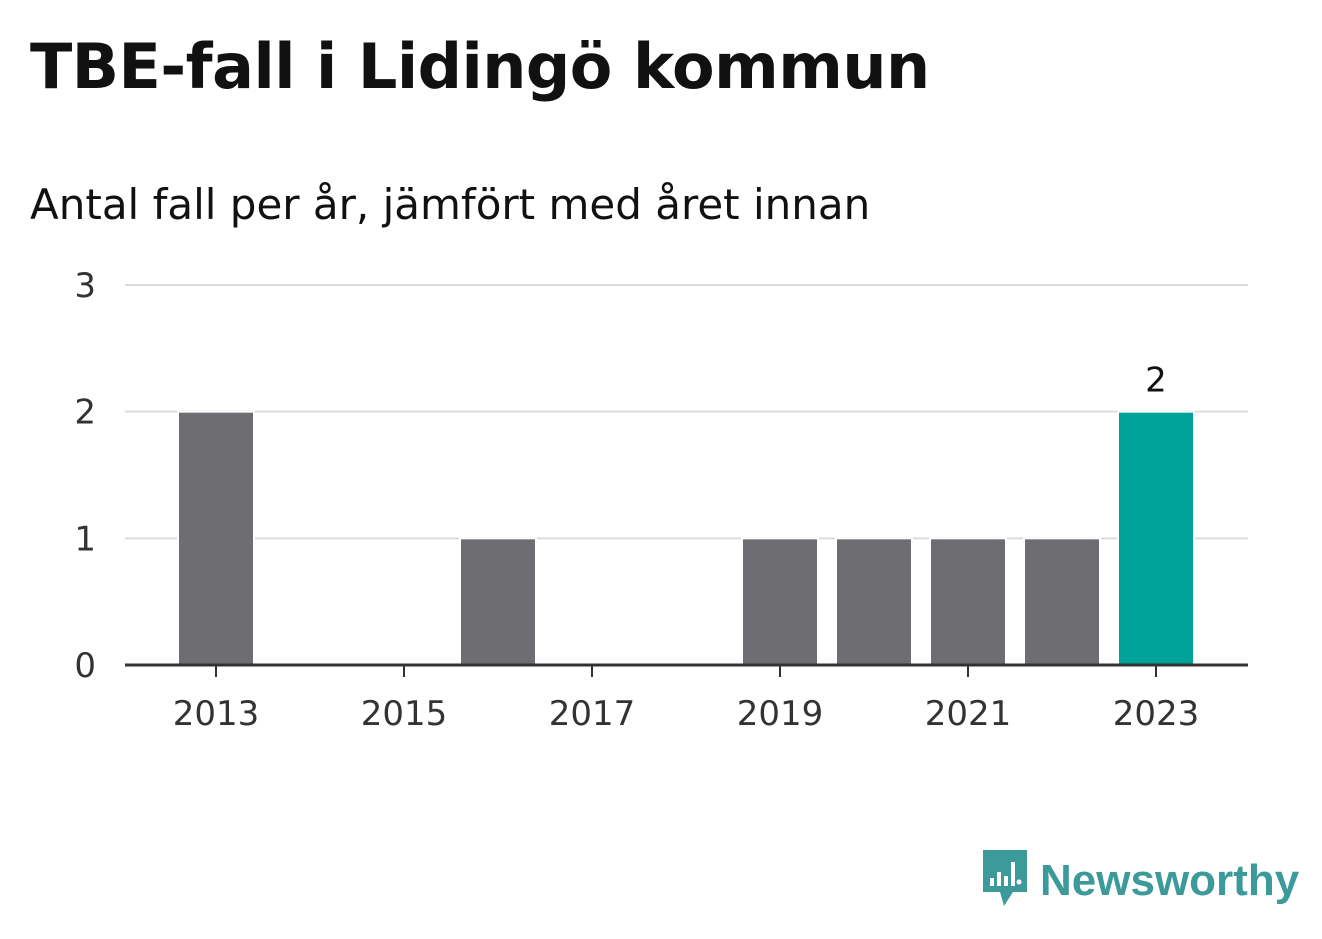  I want to click on x-tick-label: 2019, so click(780, 714).